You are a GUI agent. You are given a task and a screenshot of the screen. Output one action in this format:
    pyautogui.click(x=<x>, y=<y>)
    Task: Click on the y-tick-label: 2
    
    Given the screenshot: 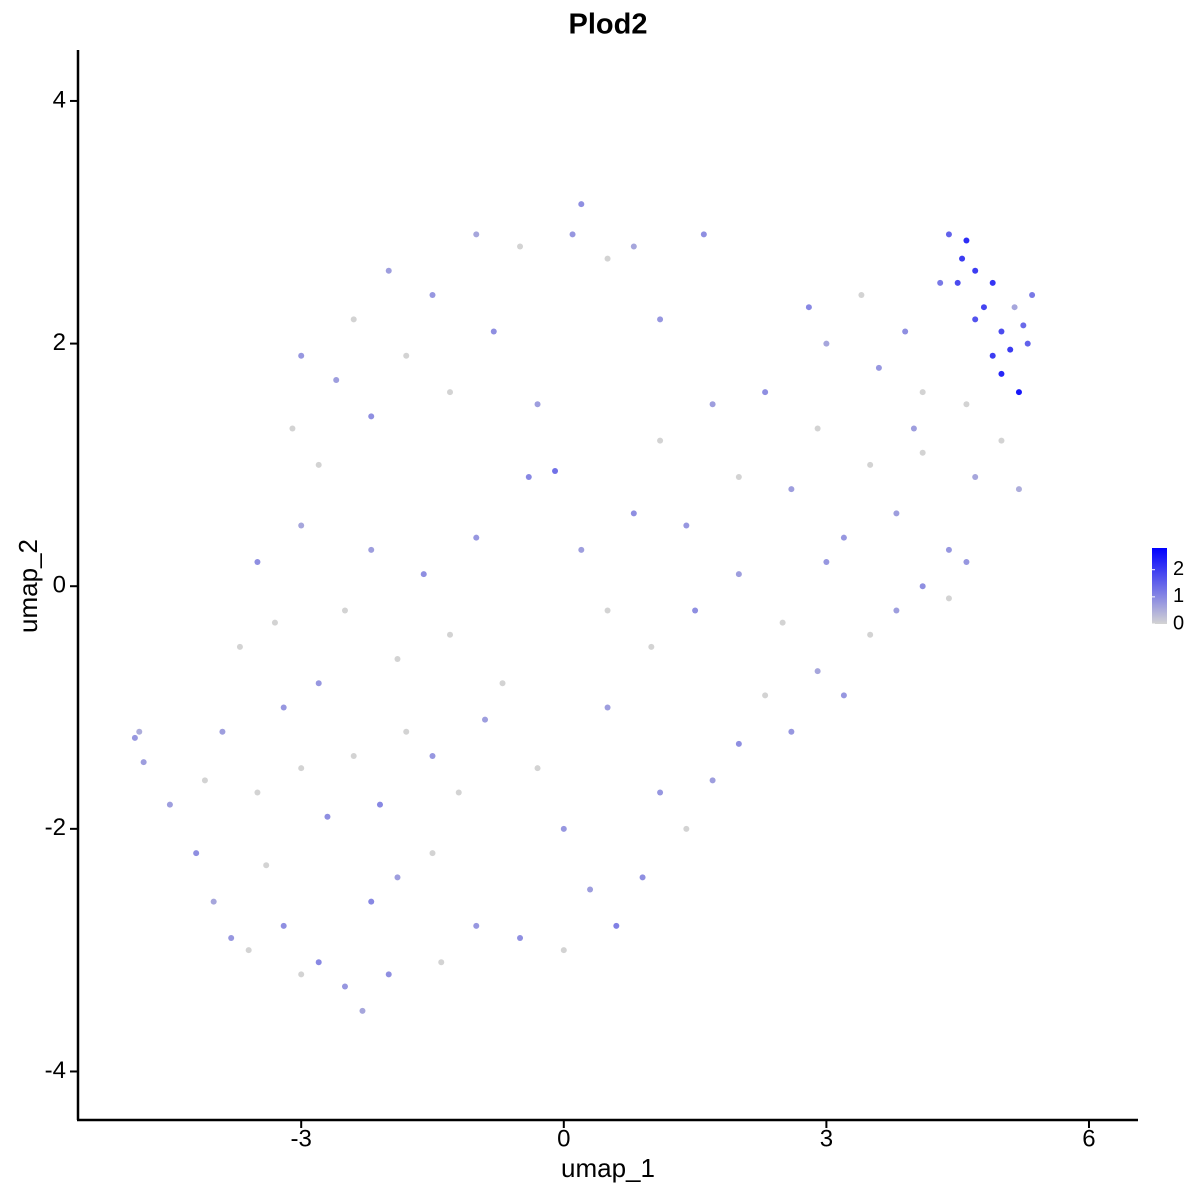 What is the action you would take?
    pyautogui.click(x=59, y=342)
    